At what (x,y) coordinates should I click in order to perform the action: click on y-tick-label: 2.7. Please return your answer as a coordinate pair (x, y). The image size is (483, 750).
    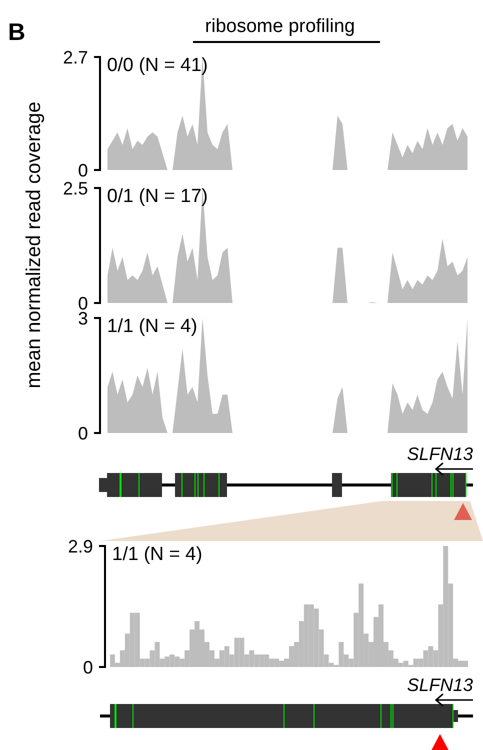
    Looking at the image, I should click on (75, 57).